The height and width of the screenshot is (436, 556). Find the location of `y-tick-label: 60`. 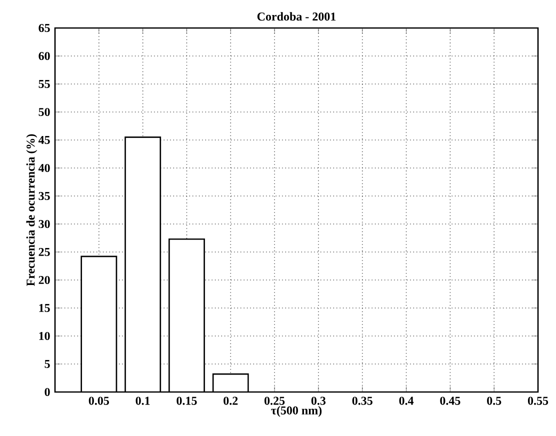

y-tick-label: 60 is located at coordinates (44, 56).